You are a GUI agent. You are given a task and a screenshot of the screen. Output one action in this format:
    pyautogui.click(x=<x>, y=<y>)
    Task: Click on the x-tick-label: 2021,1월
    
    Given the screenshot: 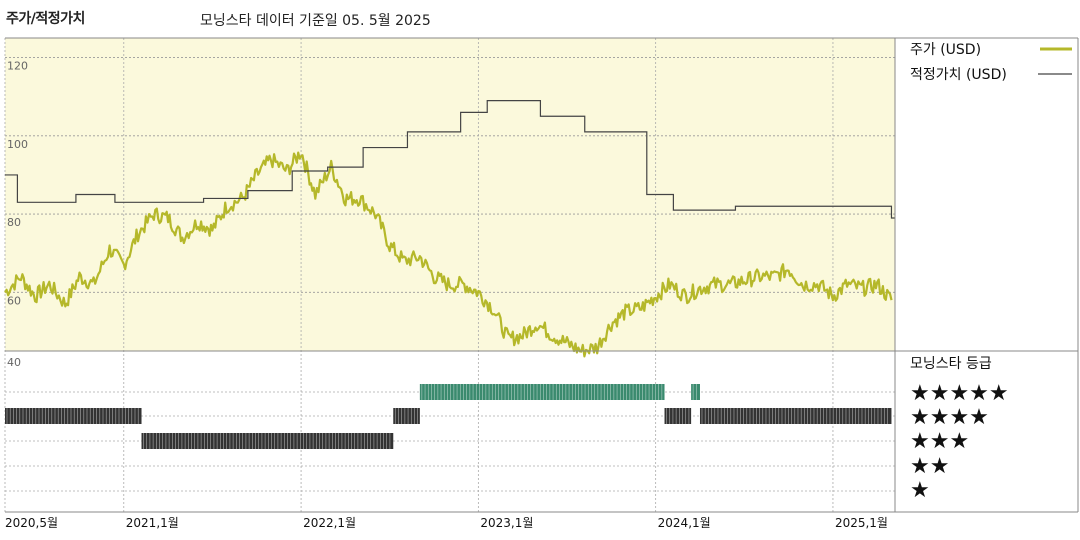 What is the action you would take?
    pyautogui.click(x=152, y=523)
    